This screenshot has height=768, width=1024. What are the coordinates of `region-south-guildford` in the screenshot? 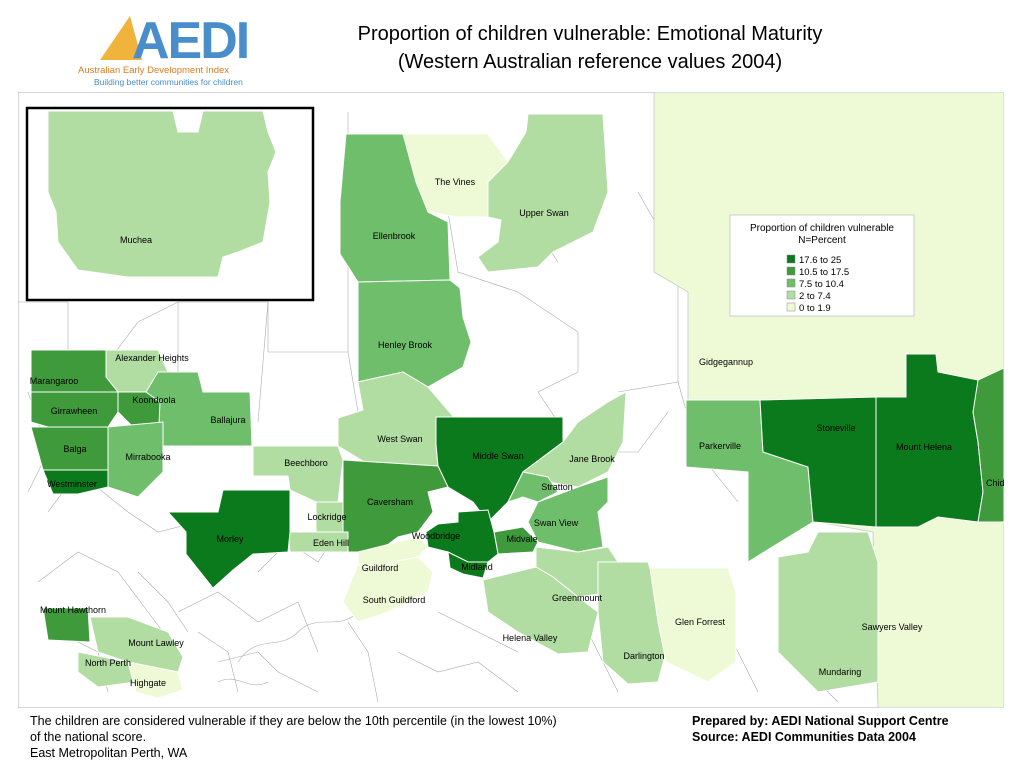 It's located at (388, 589).